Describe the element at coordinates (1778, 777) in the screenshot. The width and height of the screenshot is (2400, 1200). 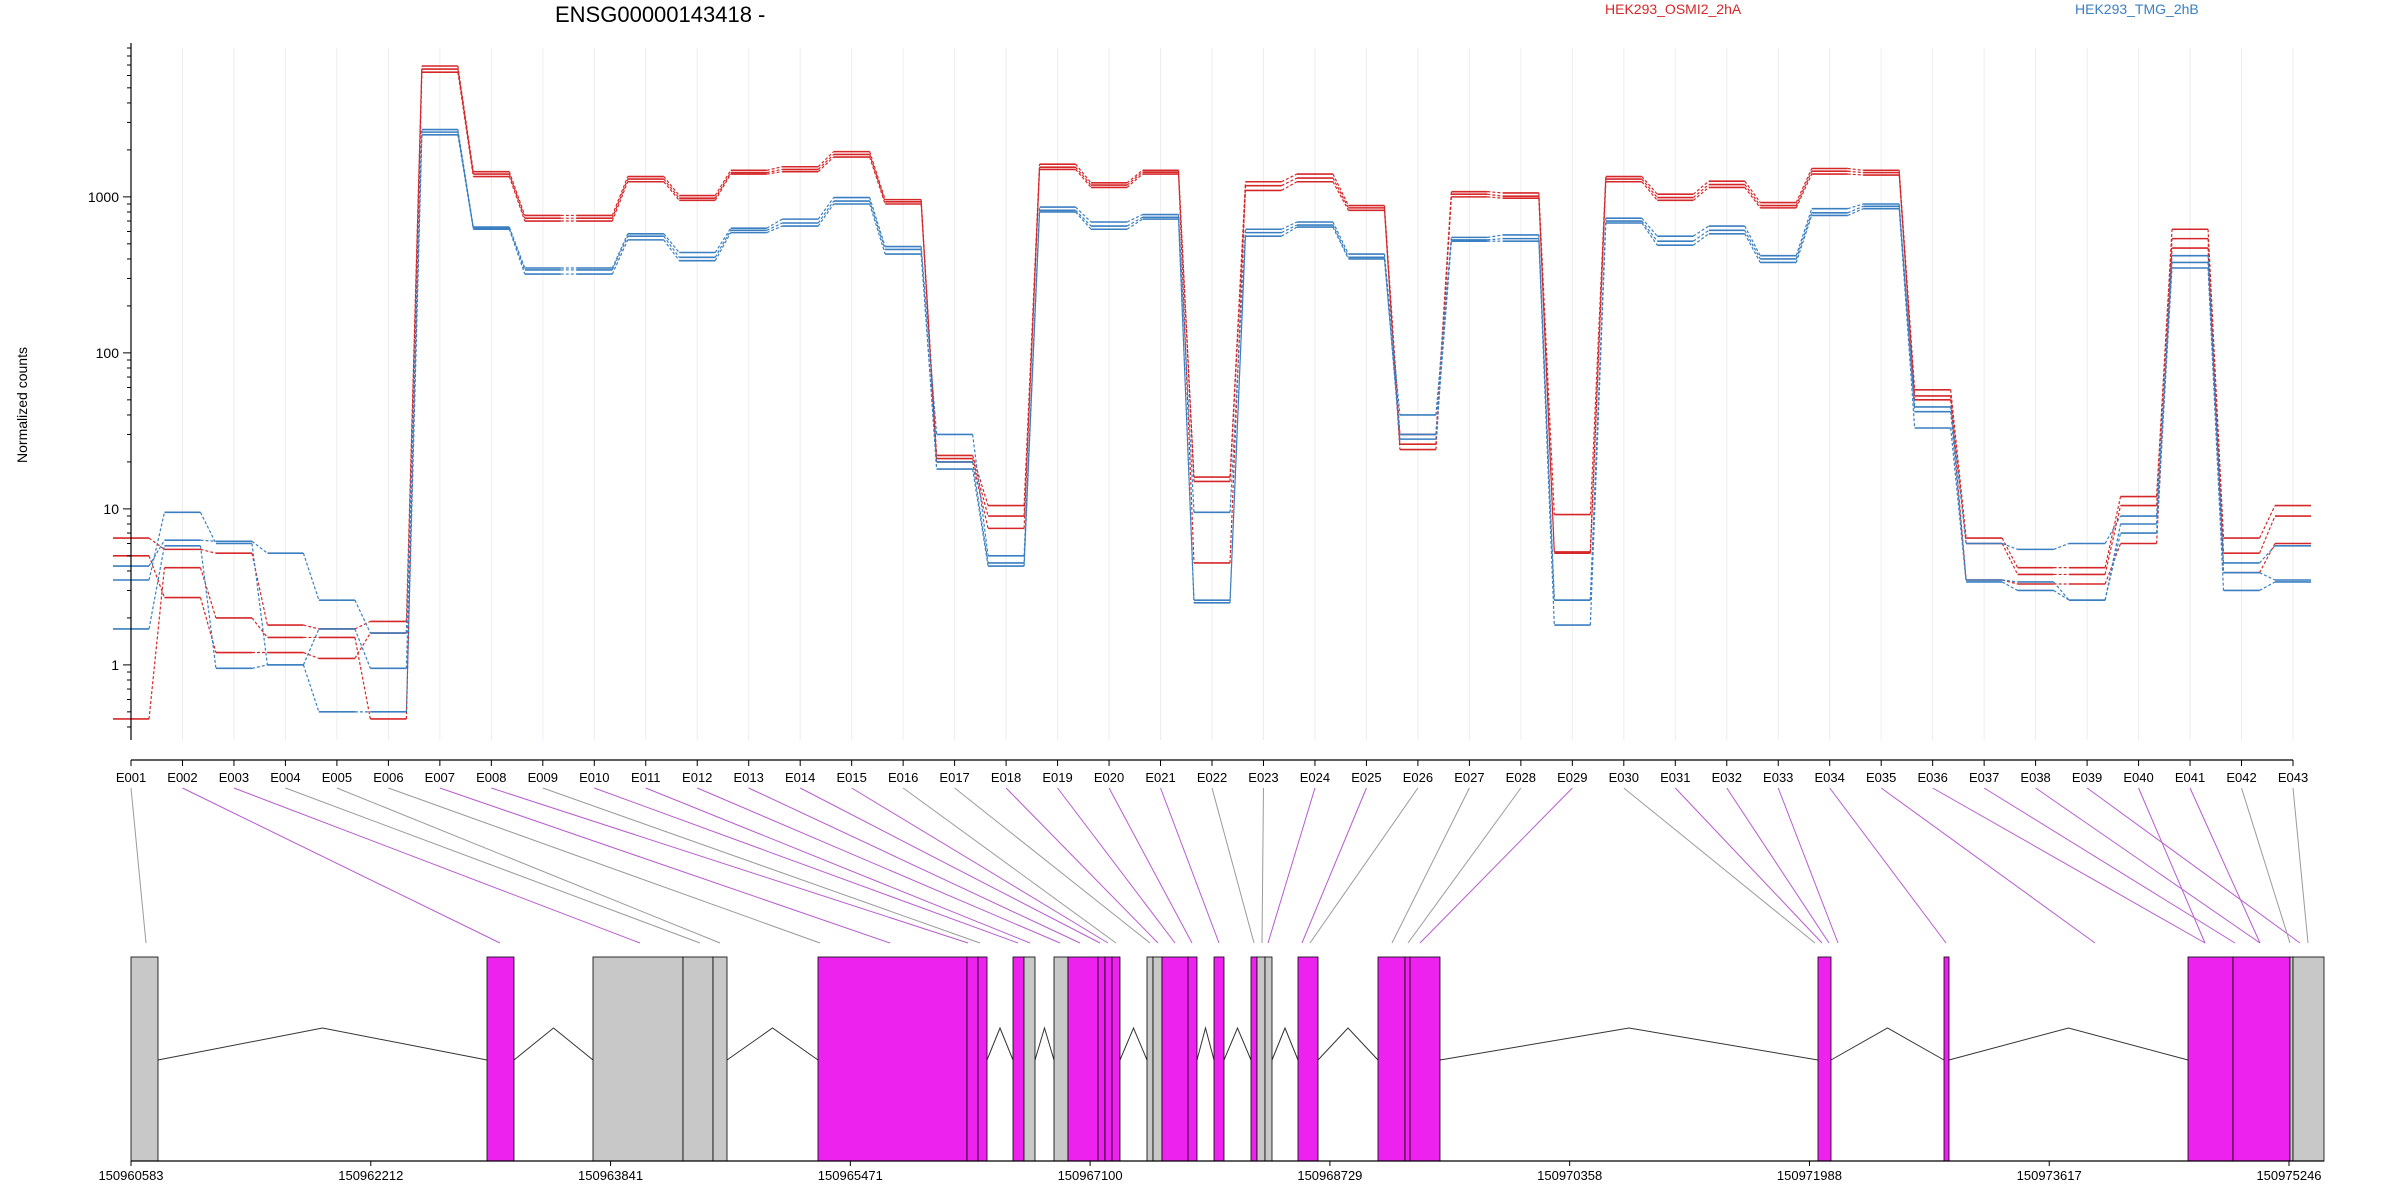
I see `exon-label: E033` at that location.